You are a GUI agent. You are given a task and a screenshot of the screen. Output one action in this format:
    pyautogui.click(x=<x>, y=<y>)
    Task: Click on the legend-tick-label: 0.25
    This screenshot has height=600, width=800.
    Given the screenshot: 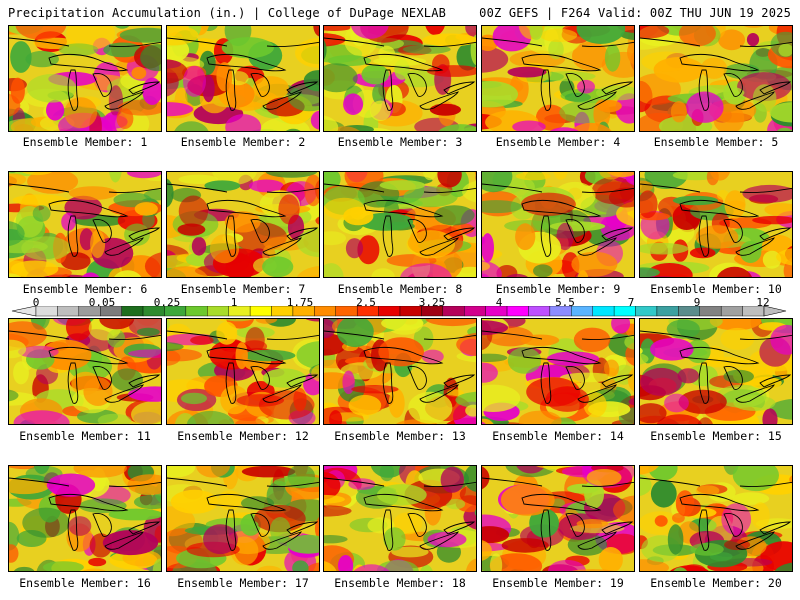 What is the action you would take?
    pyautogui.click(x=167, y=302)
    